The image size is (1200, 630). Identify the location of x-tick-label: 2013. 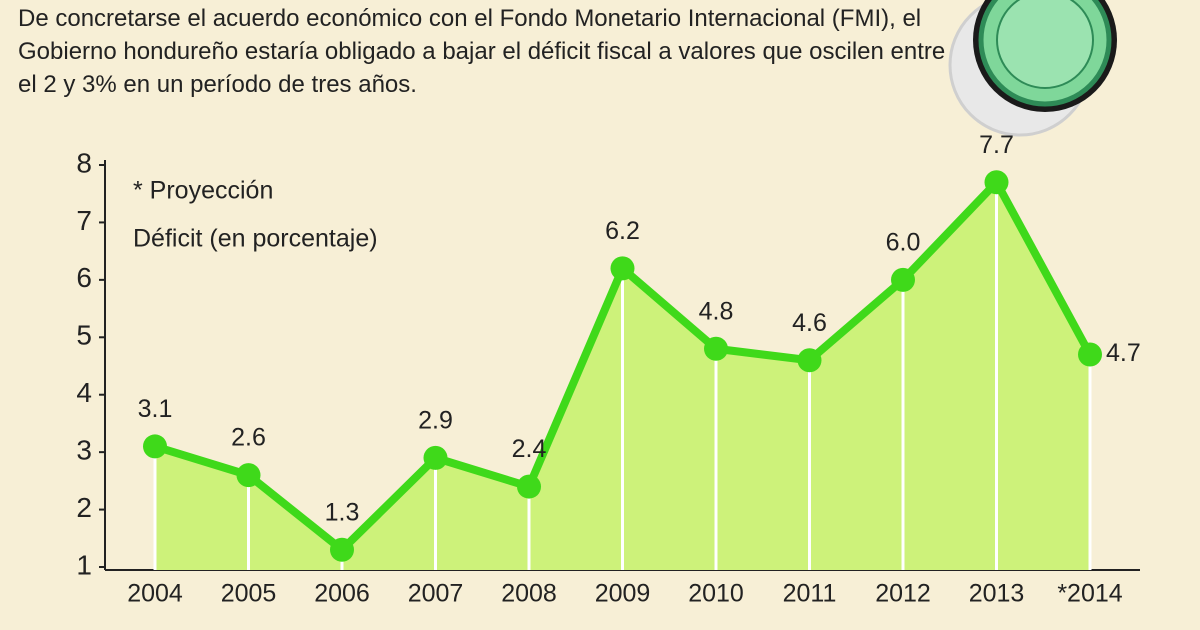
(997, 594).